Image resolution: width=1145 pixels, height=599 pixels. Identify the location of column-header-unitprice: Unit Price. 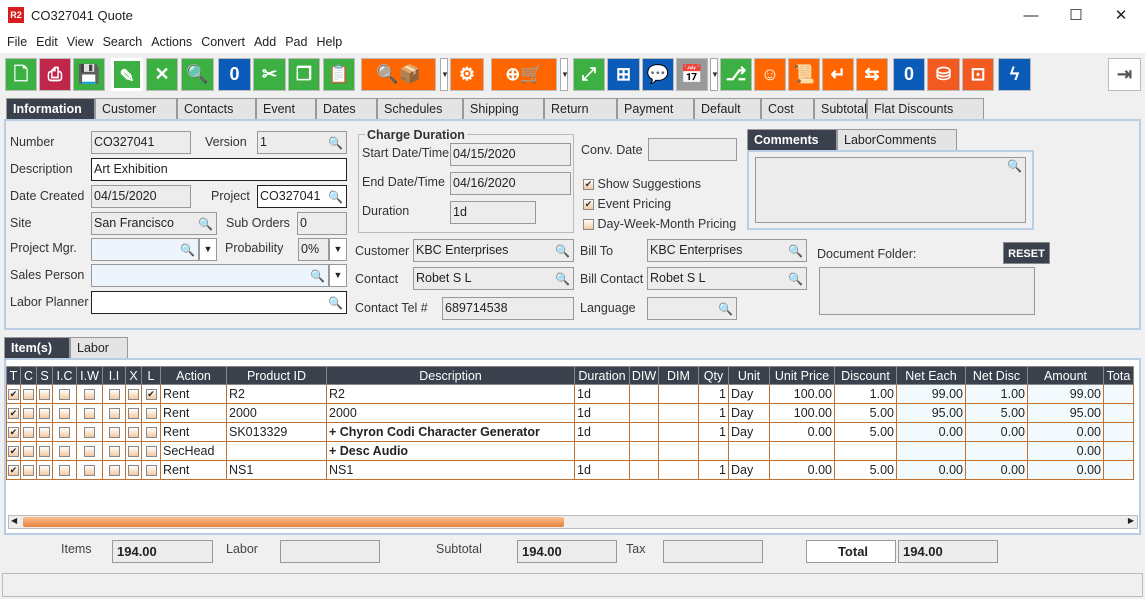
(802, 375).